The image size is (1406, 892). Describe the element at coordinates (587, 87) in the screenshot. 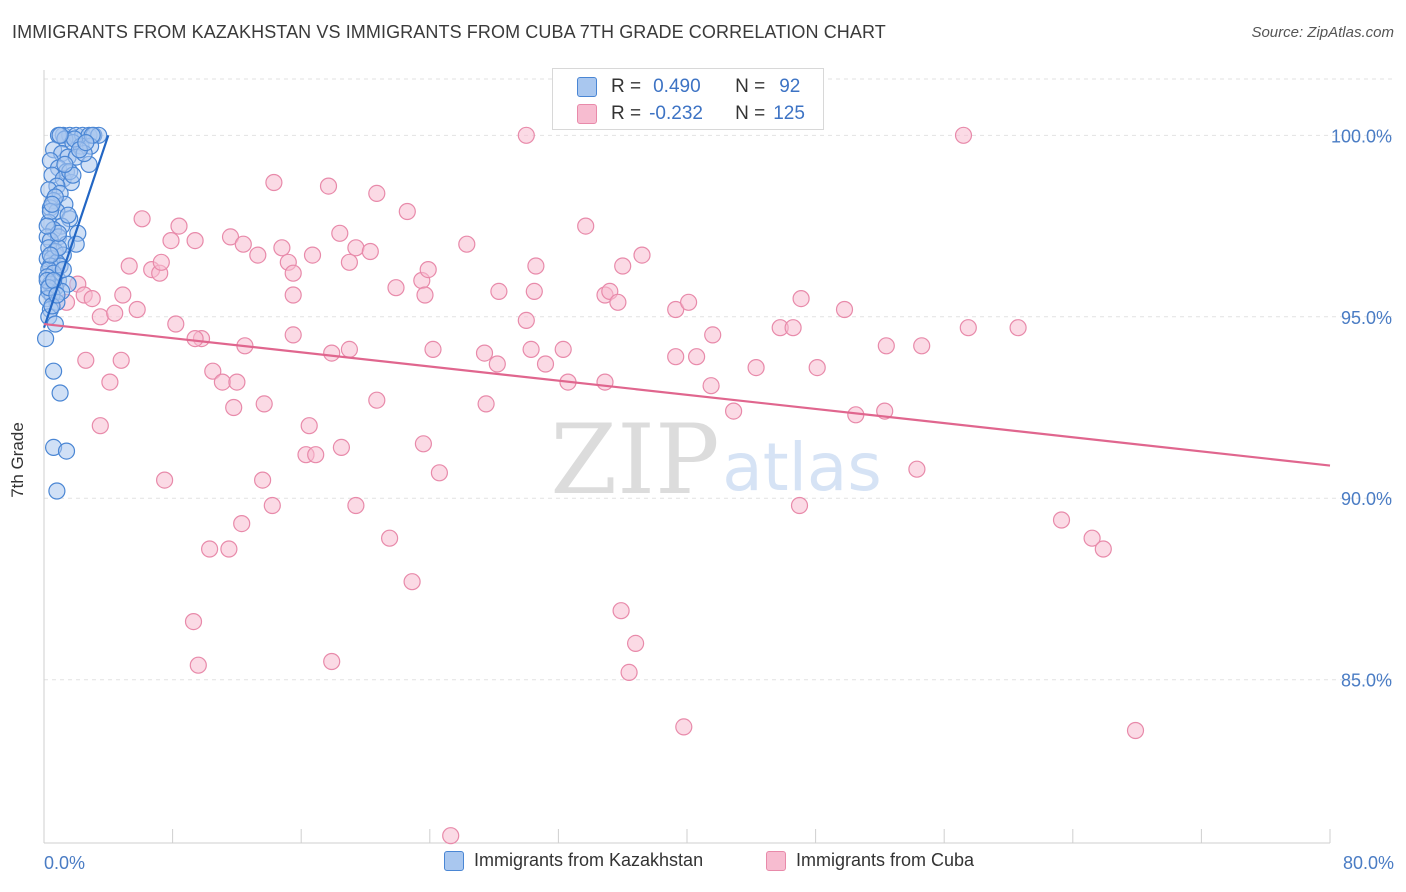

I see `stats-swatch-kazakhstan` at that location.